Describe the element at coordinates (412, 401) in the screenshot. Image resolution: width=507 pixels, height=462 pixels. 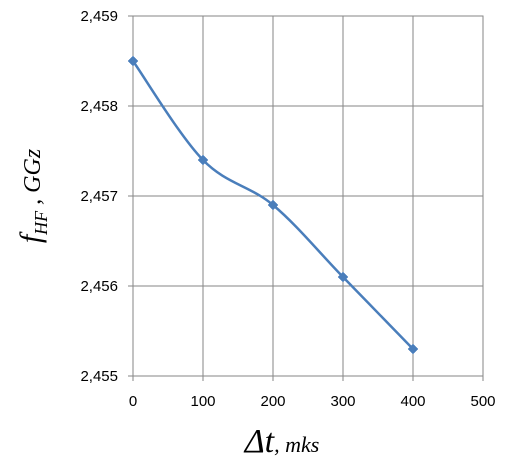
I see `x-tick-label: 400` at that location.